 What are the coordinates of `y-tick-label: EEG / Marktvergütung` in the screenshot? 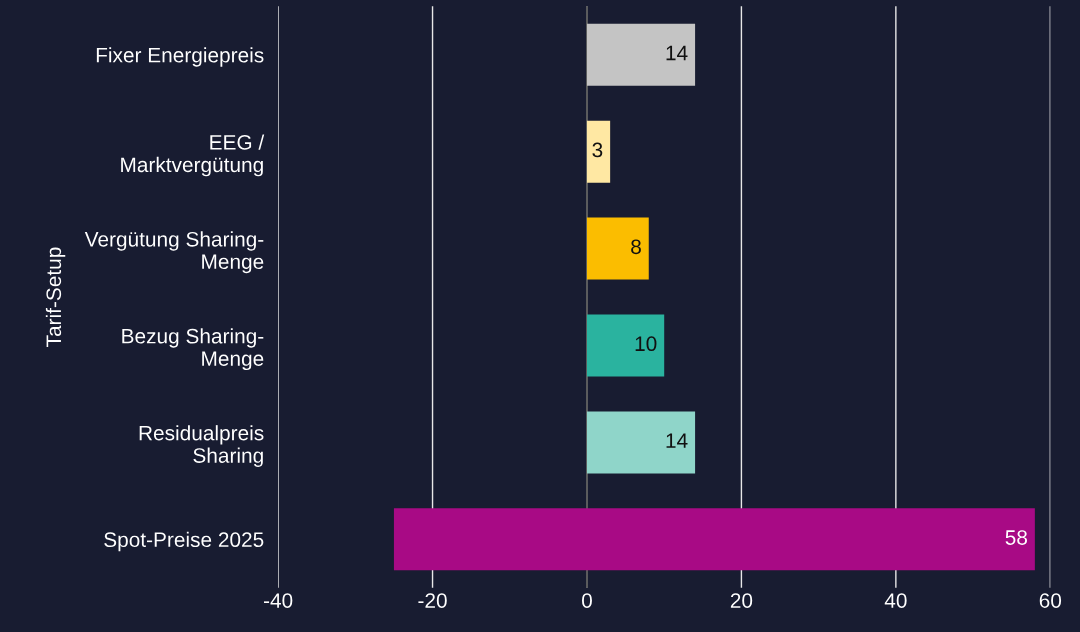 It's located at (193, 155).